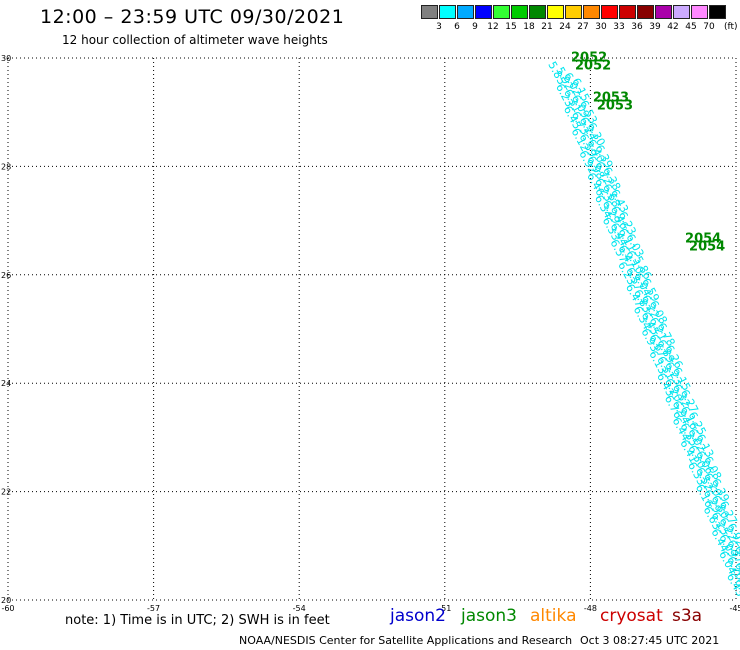 The width and height of the screenshot is (740, 650). I want to click on satellite-legend-cryosat: cryosat, so click(631, 616).